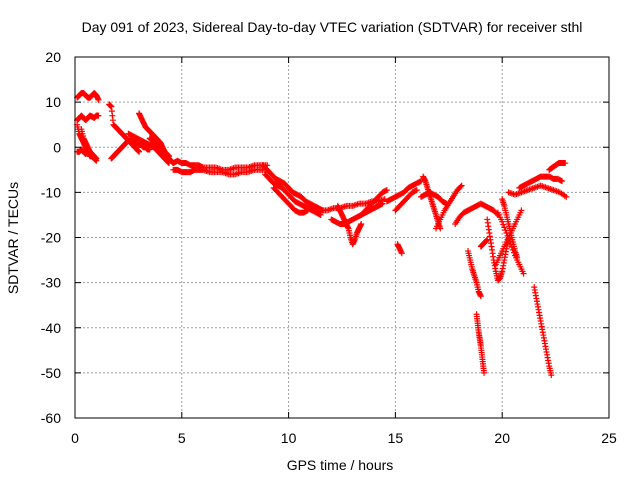  What do you see at coordinates (51, 373) in the screenshot?
I see `y-tick-label: -50` at bounding box center [51, 373].